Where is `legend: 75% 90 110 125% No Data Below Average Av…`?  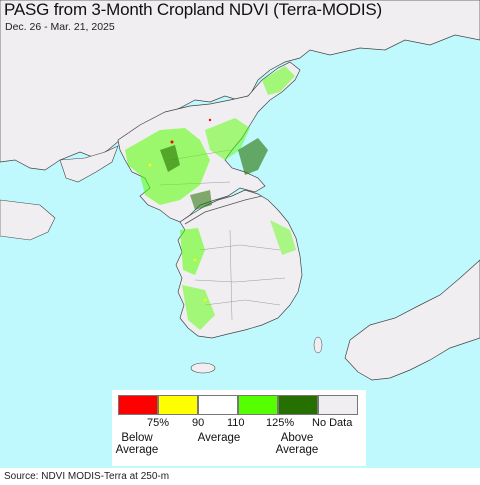 legend: 75% 90 110 125% No Data Below Average Av… is located at coordinates (239, 428).